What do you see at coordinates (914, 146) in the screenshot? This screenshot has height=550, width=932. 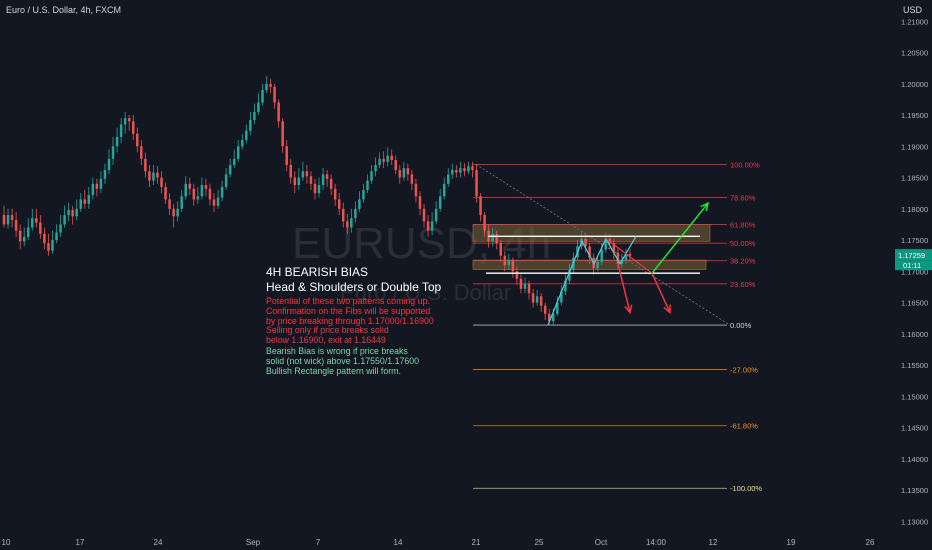 I see `price-tick-label: 1.19000` at bounding box center [914, 146].